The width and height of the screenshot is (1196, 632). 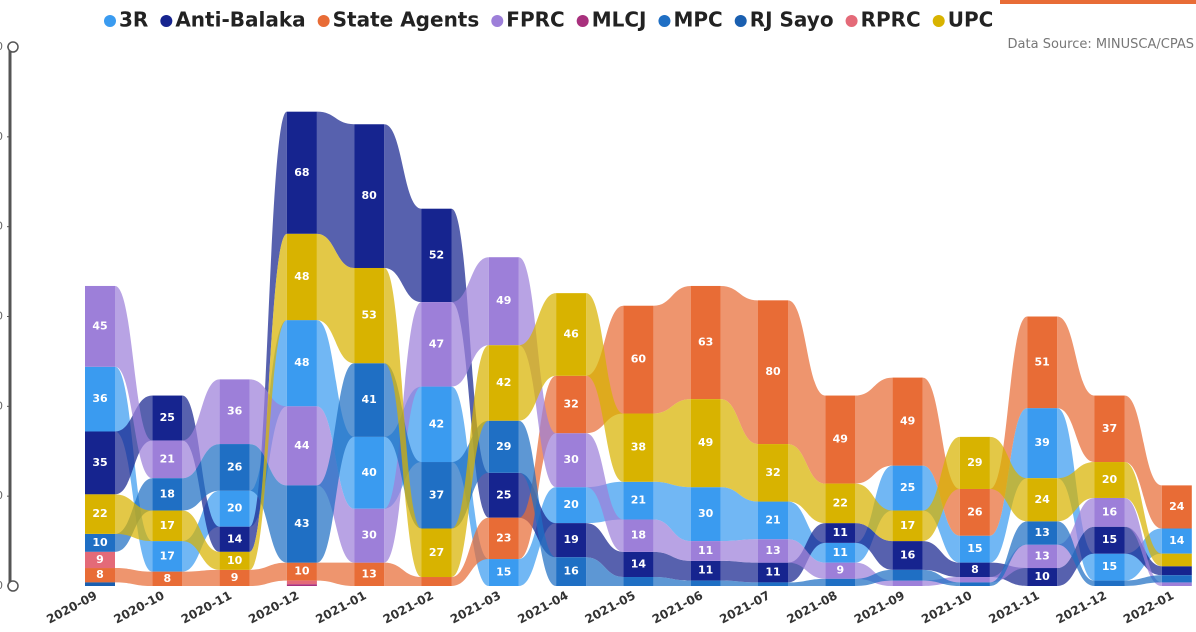 I want to click on x-tick-label: 2021-07, so click(x=744, y=607).